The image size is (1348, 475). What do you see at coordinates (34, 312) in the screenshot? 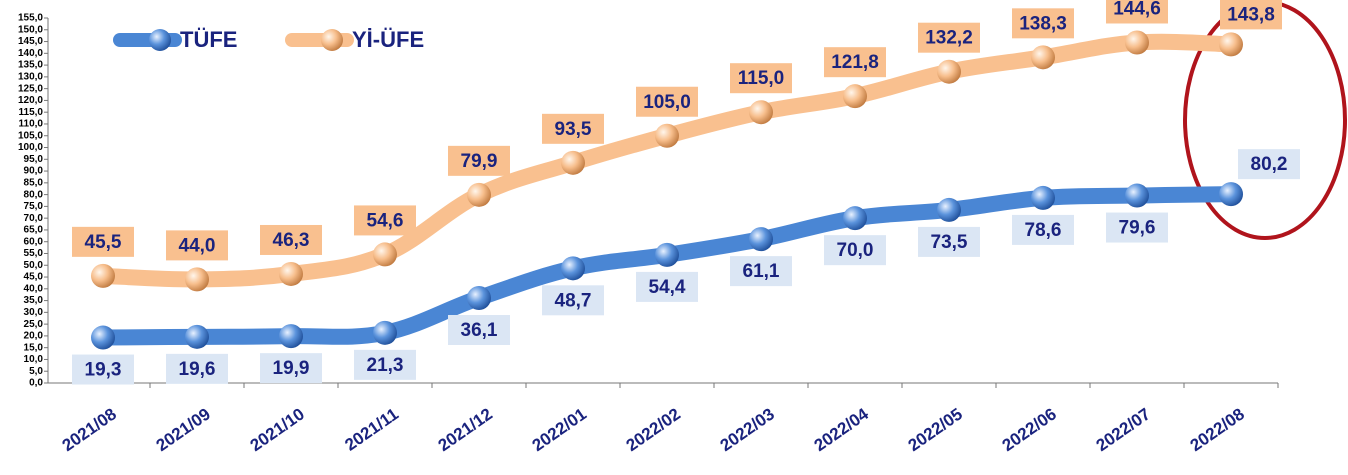
I see `y-tick-label: 30,0` at bounding box center [34, 312].